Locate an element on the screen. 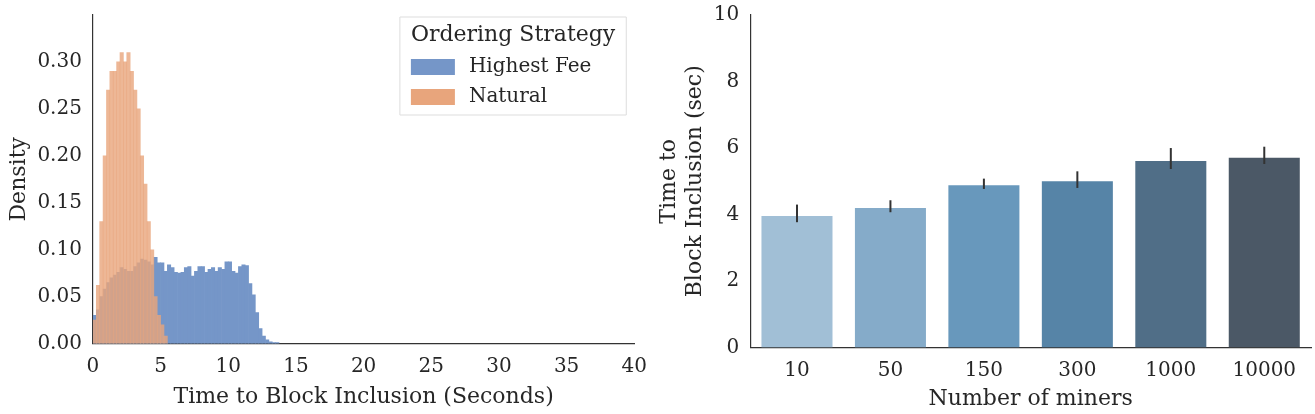 Image resolution: width=1315 pixels, height=414 pixels. y-tick-label: 4 is located at coordinates (733, 212).